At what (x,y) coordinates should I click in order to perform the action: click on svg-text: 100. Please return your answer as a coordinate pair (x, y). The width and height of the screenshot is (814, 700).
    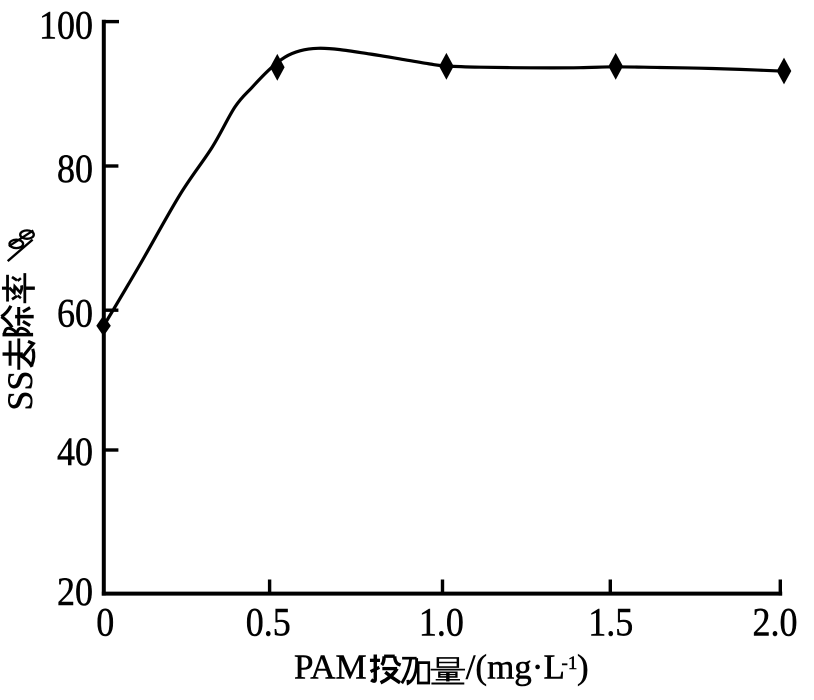
    Looking at the image, I should click on (66, 26).